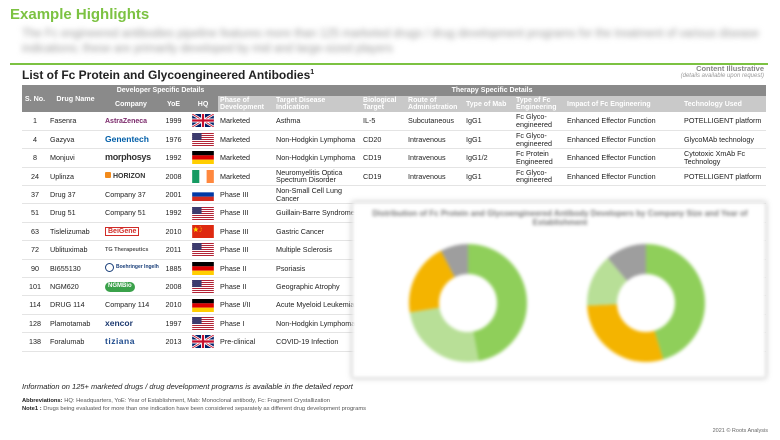 The image size is (780, 440). I want to click on morphosys-logo: morphosys, so click(128, 157).